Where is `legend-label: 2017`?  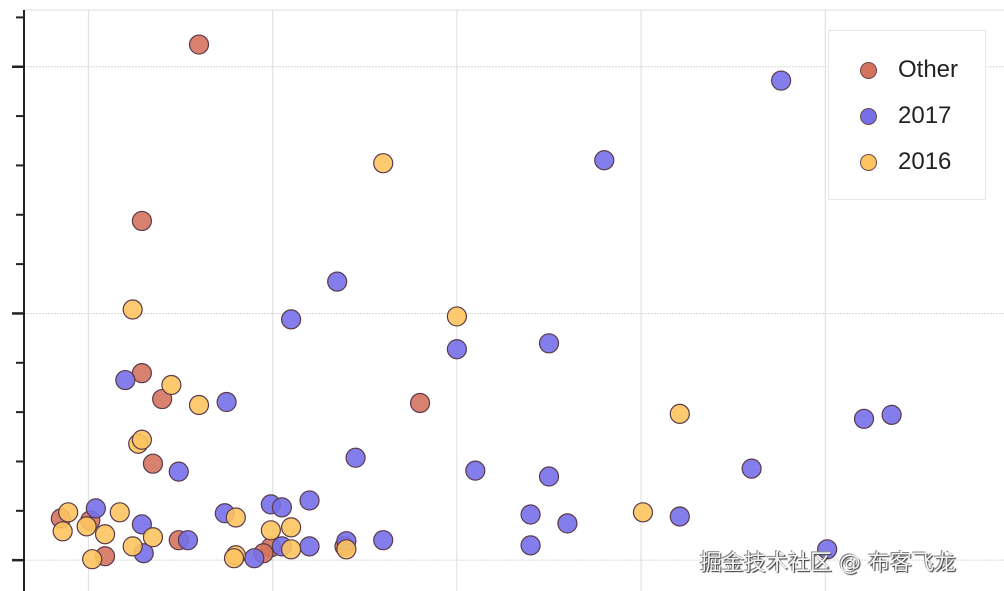
legend-label: 2017 is located at coordinates (925, 115).